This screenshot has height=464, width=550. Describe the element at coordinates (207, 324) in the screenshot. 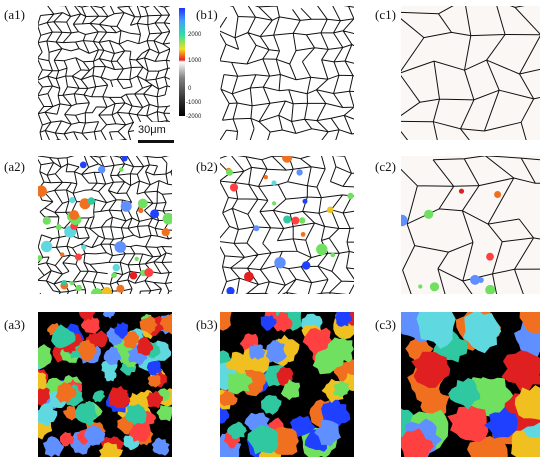

I see `panel-label-b3: (b3)` at that location.